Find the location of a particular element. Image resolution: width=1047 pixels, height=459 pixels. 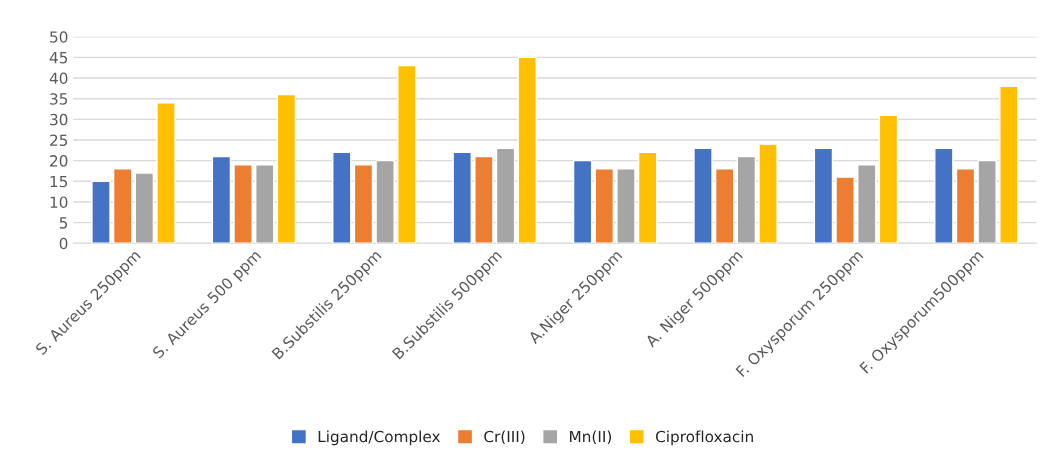

y-tick-label: 15 is located at coordinates (59, 181).